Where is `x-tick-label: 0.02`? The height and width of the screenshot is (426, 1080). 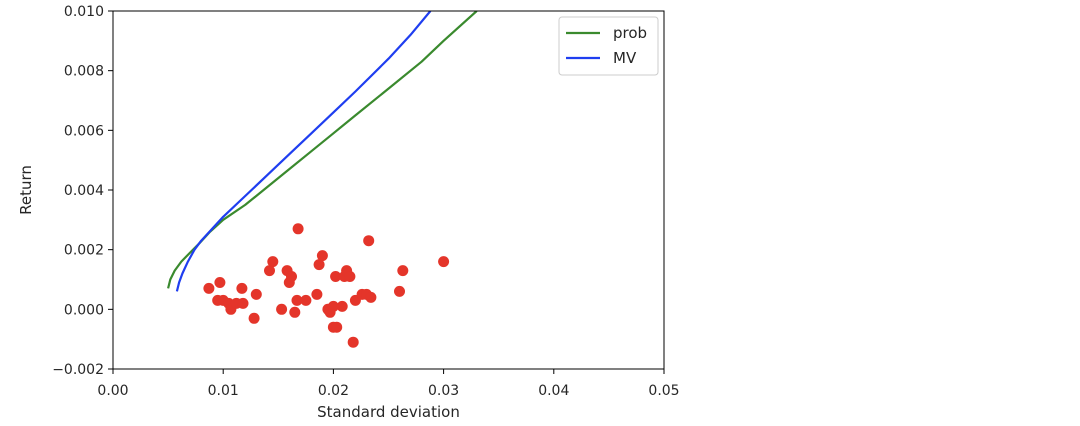
x-tick-label: 0.02 is located at coordinates (333, 391).